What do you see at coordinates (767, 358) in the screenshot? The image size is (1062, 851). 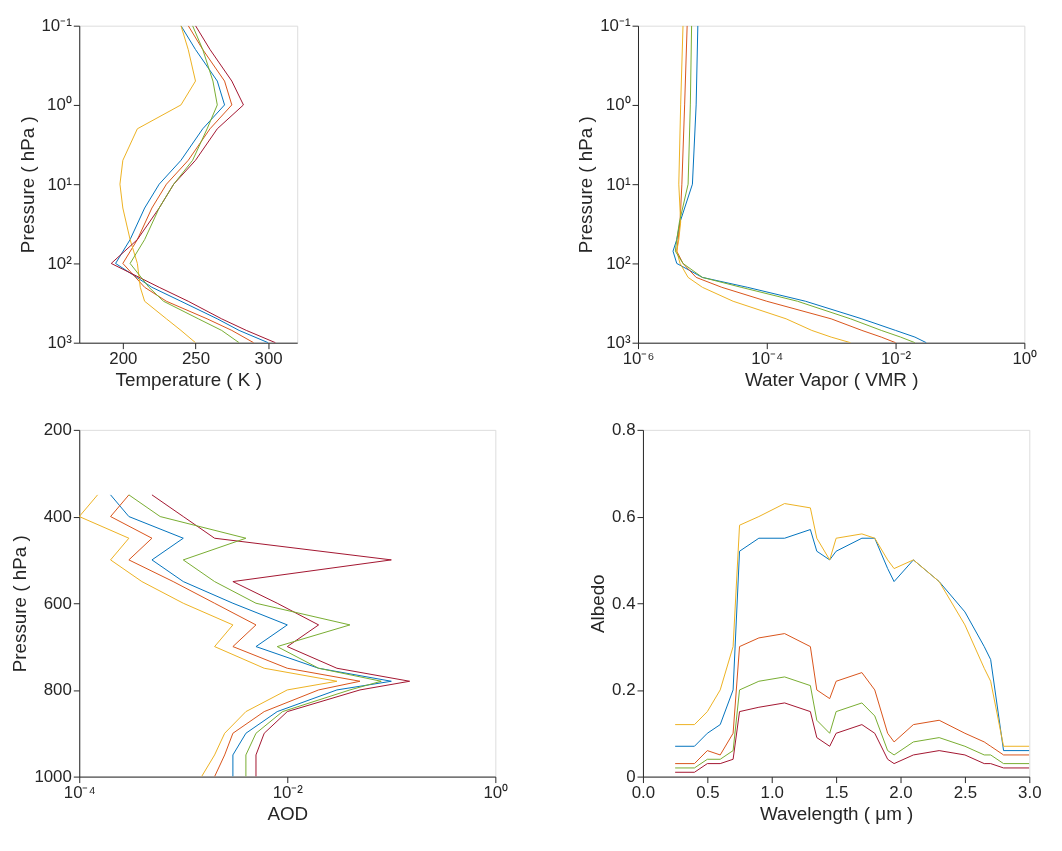 I see `x-tick-label: 10⁻⁴` at bounding box center [767, 358].